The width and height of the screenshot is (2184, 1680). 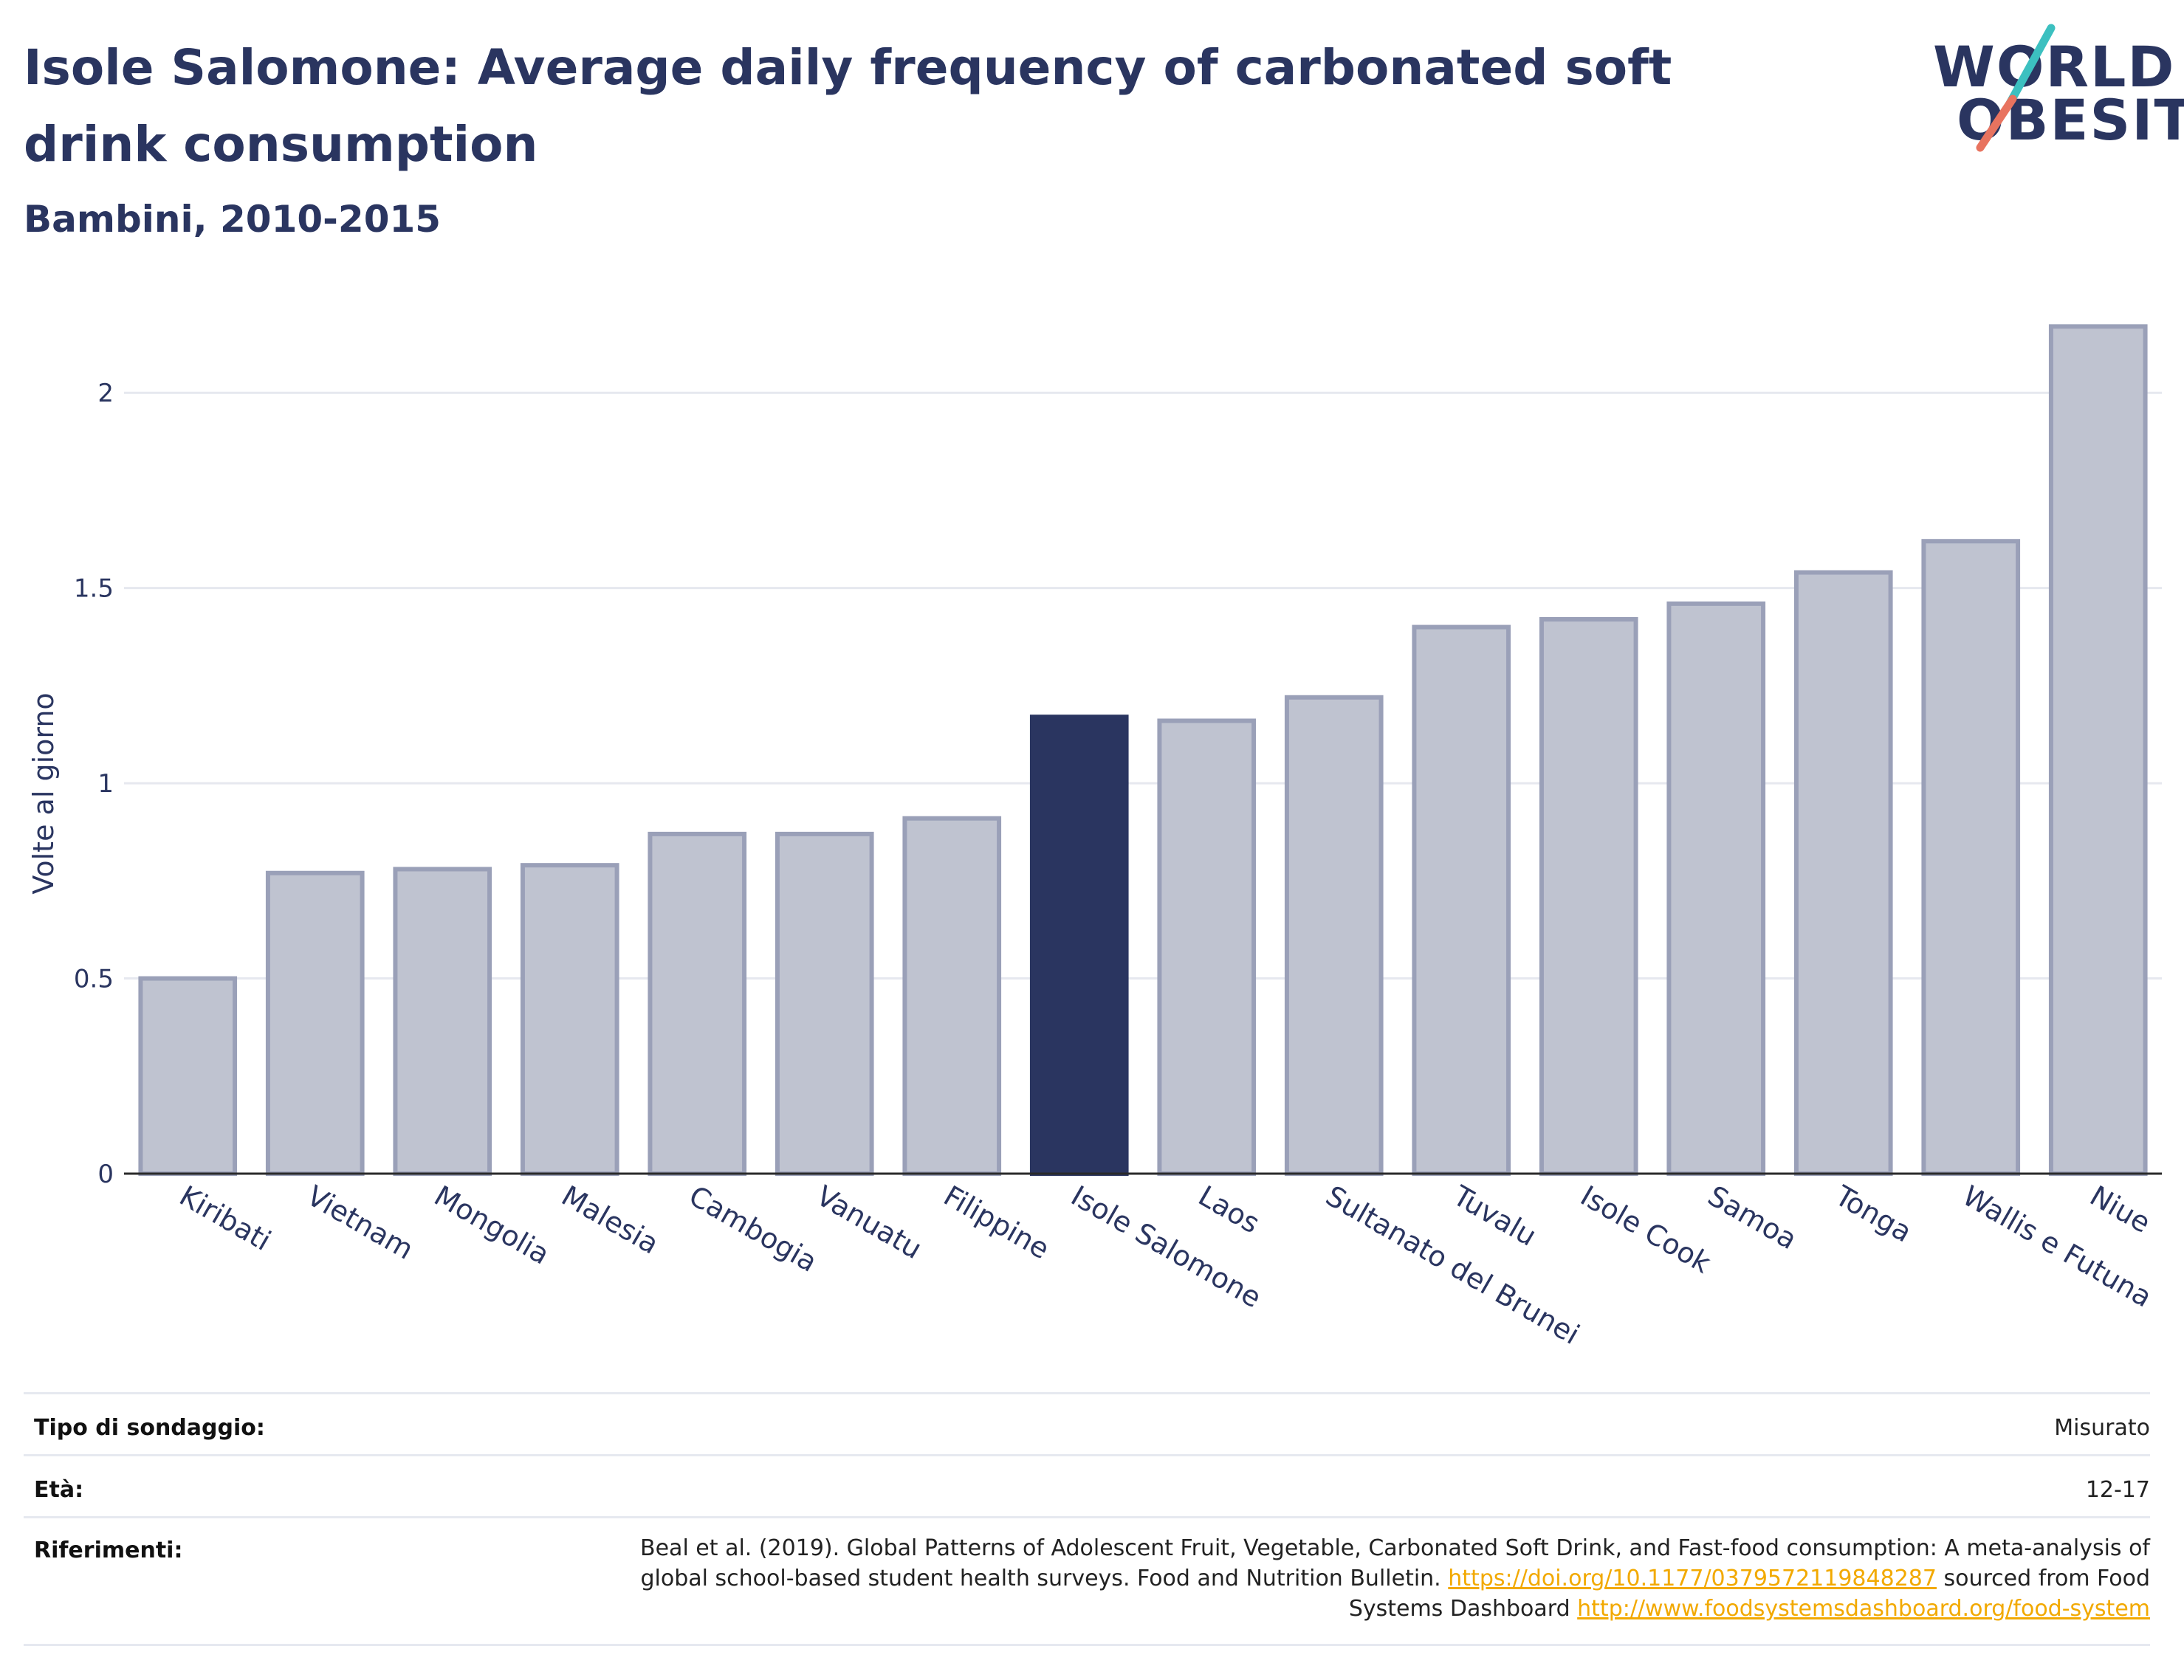 I want to click on x-category-label: Isole Cook, so click(x=1645, y=1230).